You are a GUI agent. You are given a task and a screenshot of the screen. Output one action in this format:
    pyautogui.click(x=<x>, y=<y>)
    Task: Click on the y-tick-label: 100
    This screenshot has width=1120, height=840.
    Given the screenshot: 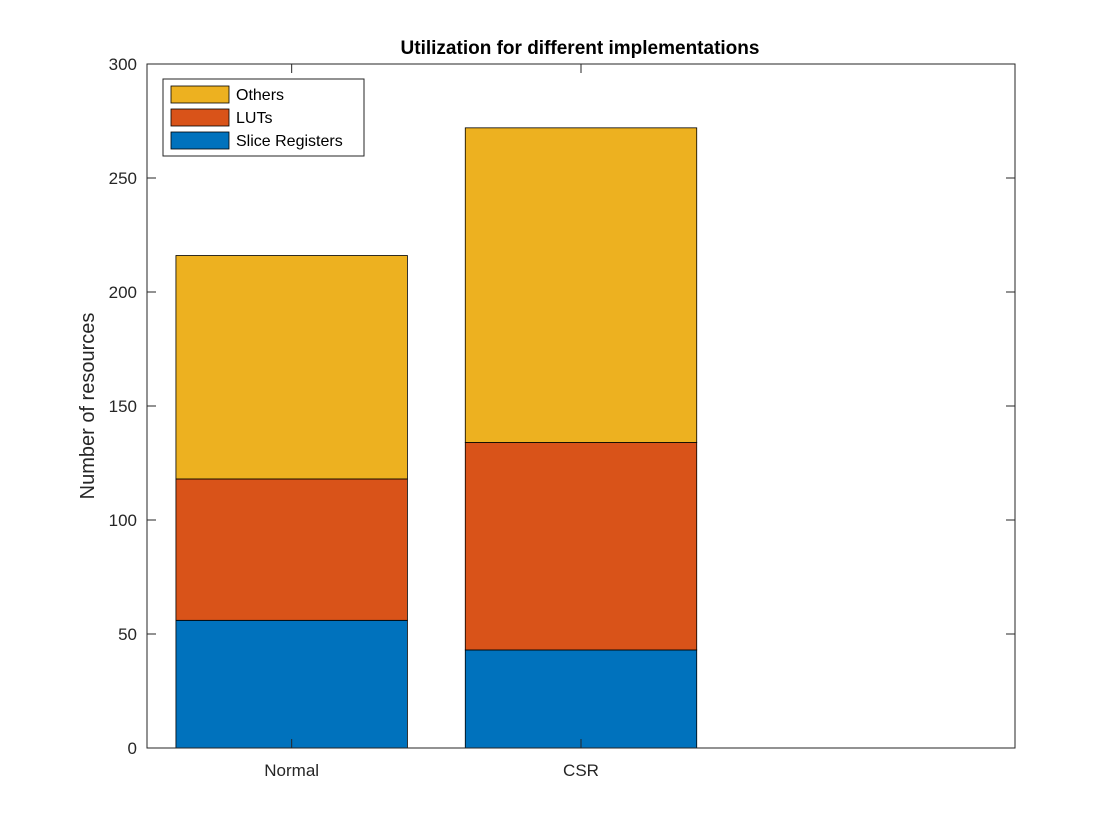 What is the action you would take?
    pyautogui.click(x=123, y=520)
    